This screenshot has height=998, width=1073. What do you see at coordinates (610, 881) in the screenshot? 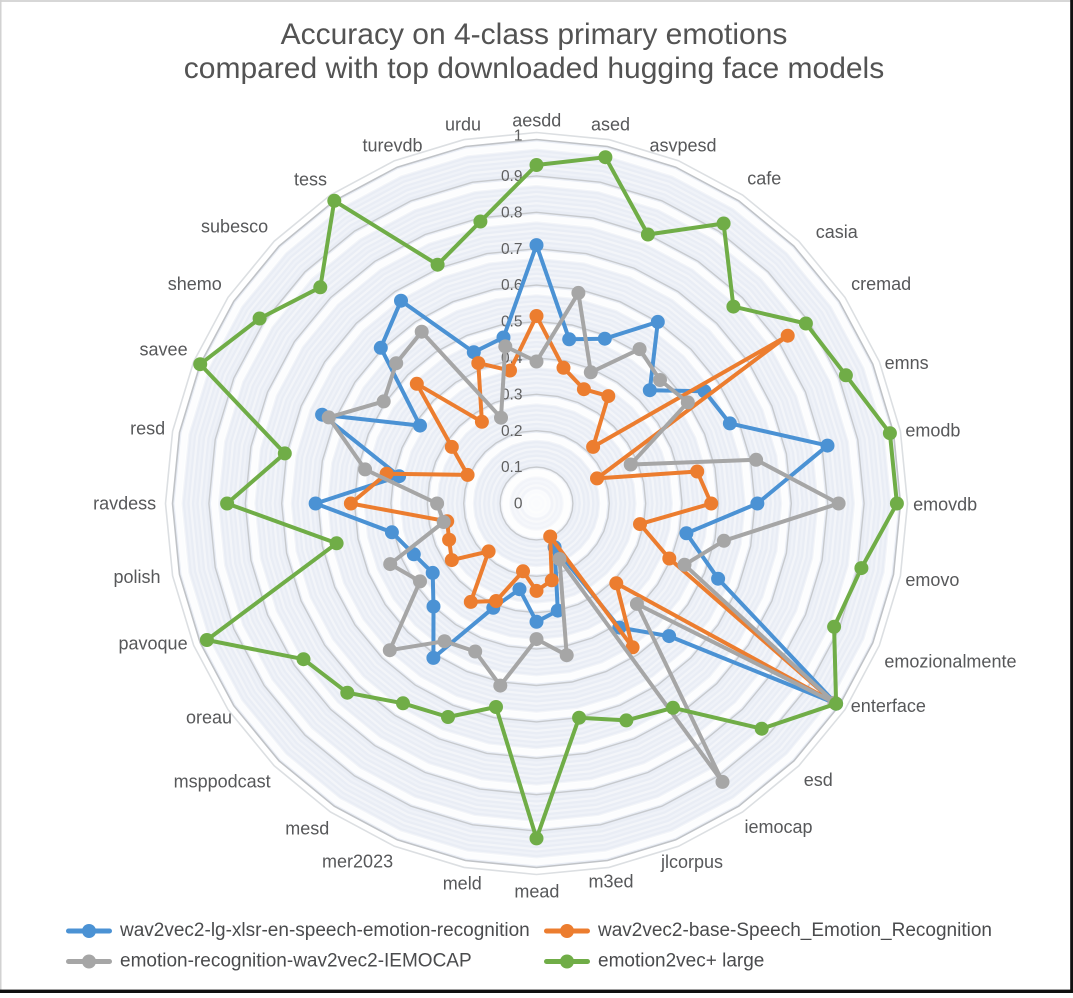
I see `svg-text: m3ed` at bounding box center [610, 881].